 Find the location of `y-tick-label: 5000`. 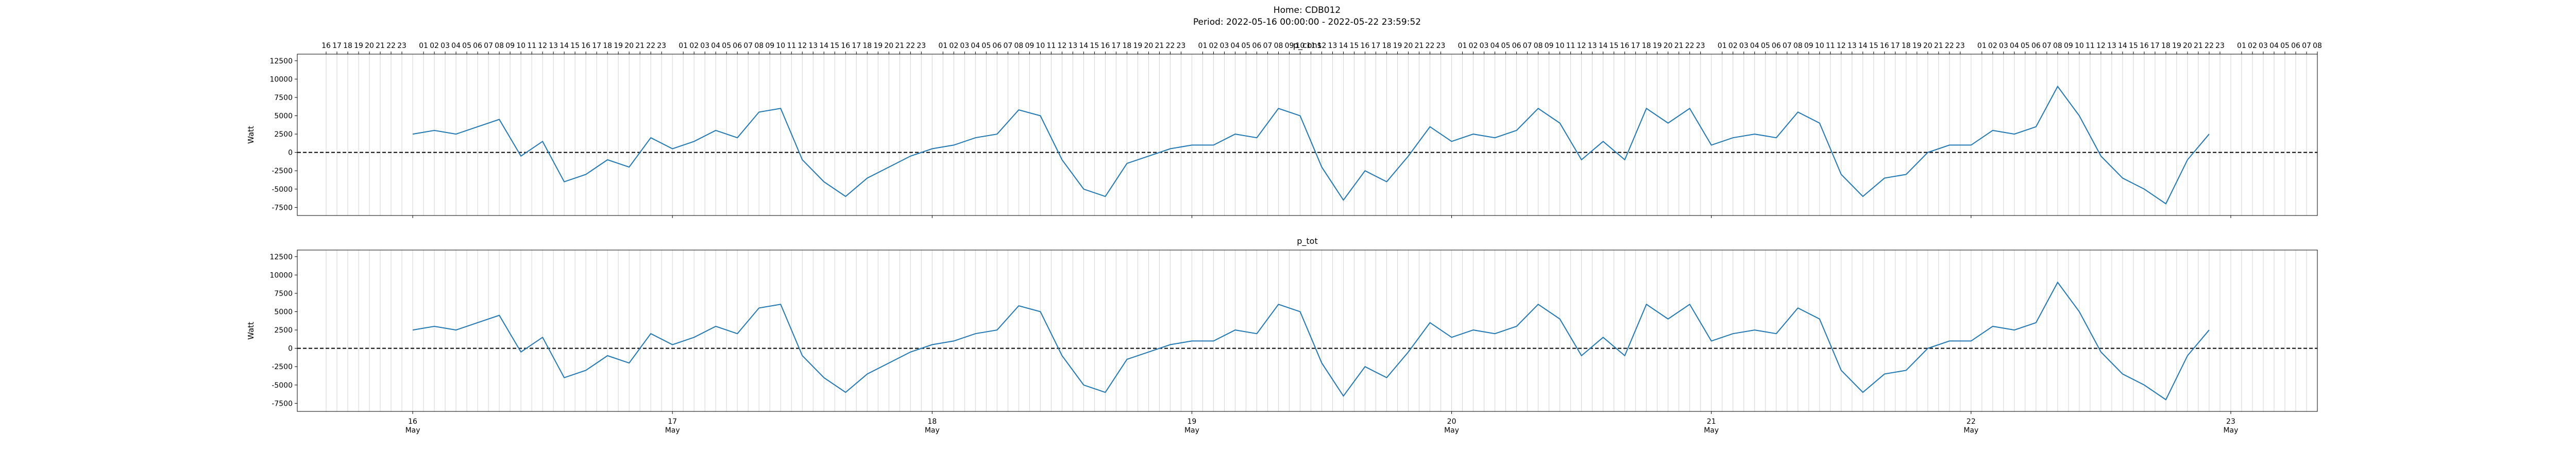

y-tick-label: 5000 is located at coordinates (283, 312).